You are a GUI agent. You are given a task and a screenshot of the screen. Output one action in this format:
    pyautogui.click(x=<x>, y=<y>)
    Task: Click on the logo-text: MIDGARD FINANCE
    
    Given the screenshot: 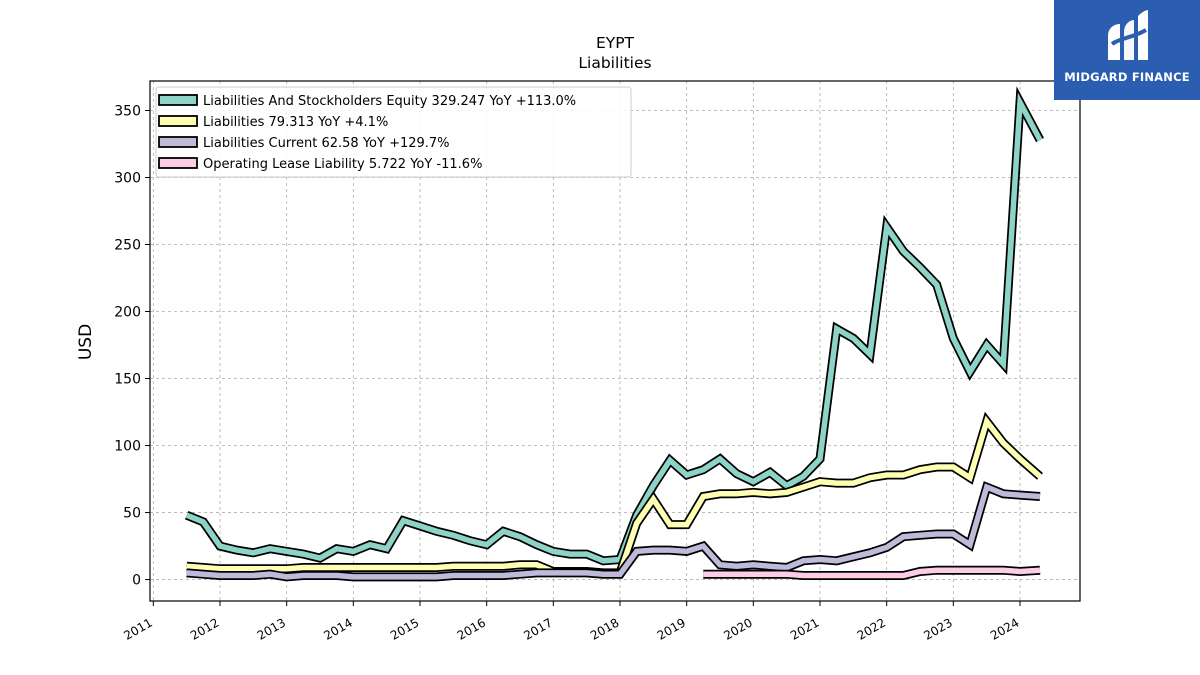 What is the action you would take?
    pyautogui.click(x=1127, y=77)
    